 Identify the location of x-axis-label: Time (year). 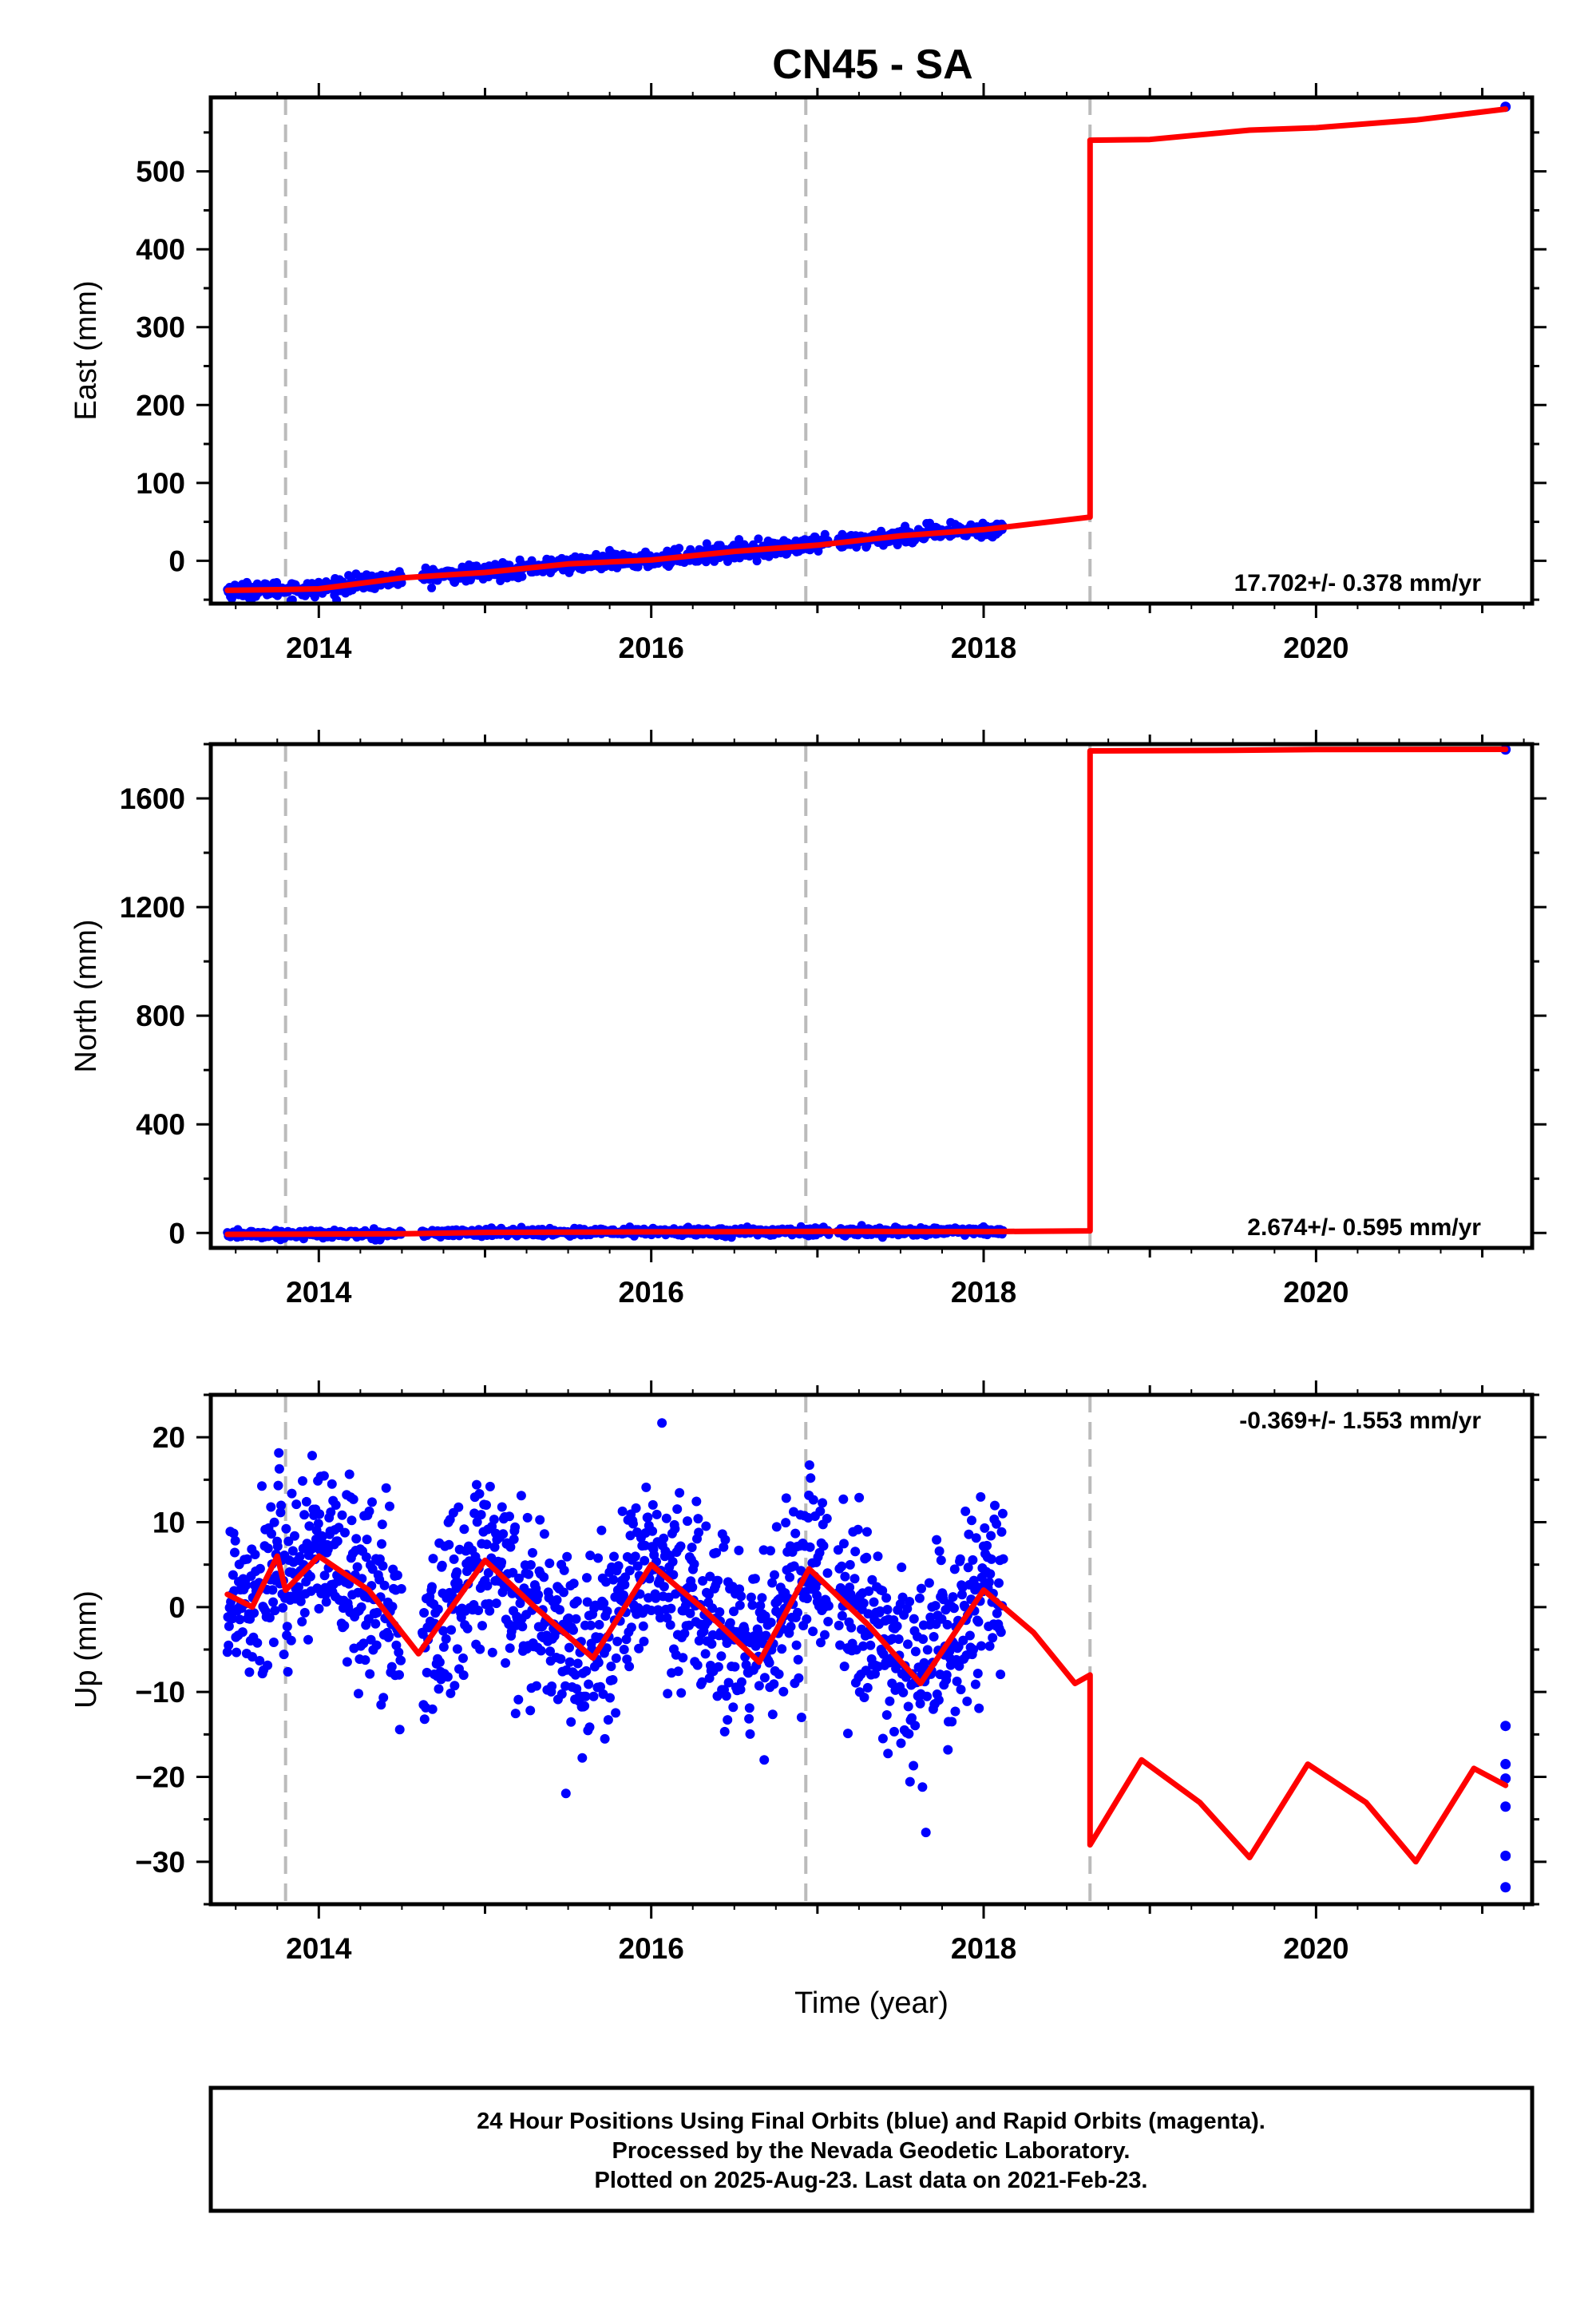
(871, 2003).